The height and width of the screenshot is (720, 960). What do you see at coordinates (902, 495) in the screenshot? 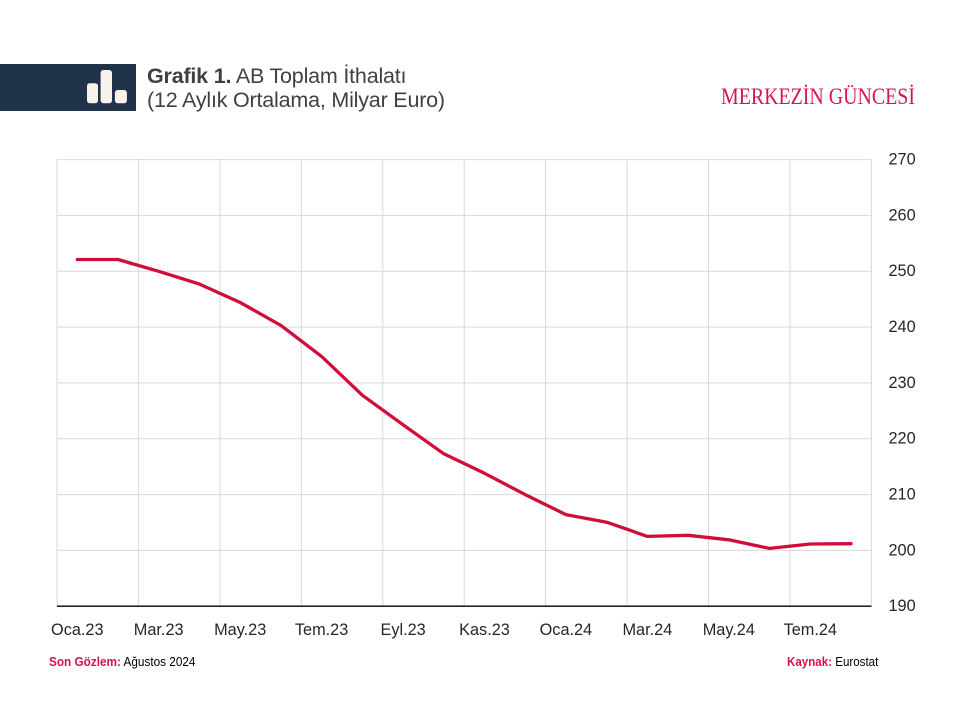
I see `svg-text: 210` at bounding box center [902, 495].